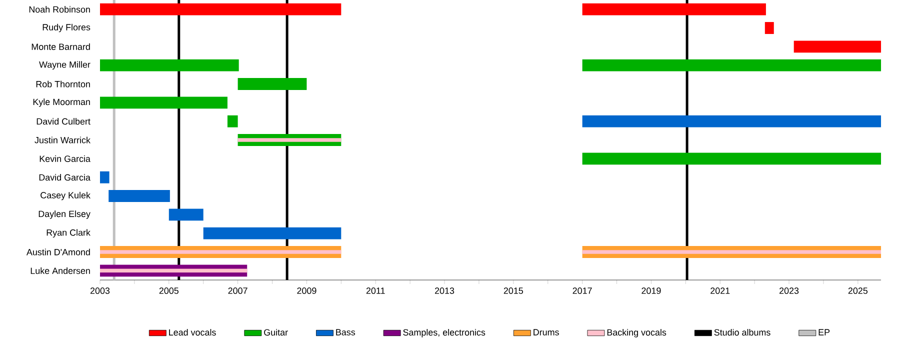  Describe the element at coordinates (306, 291) in the screenshot. I see `x-tick-label: 2009` at that location.